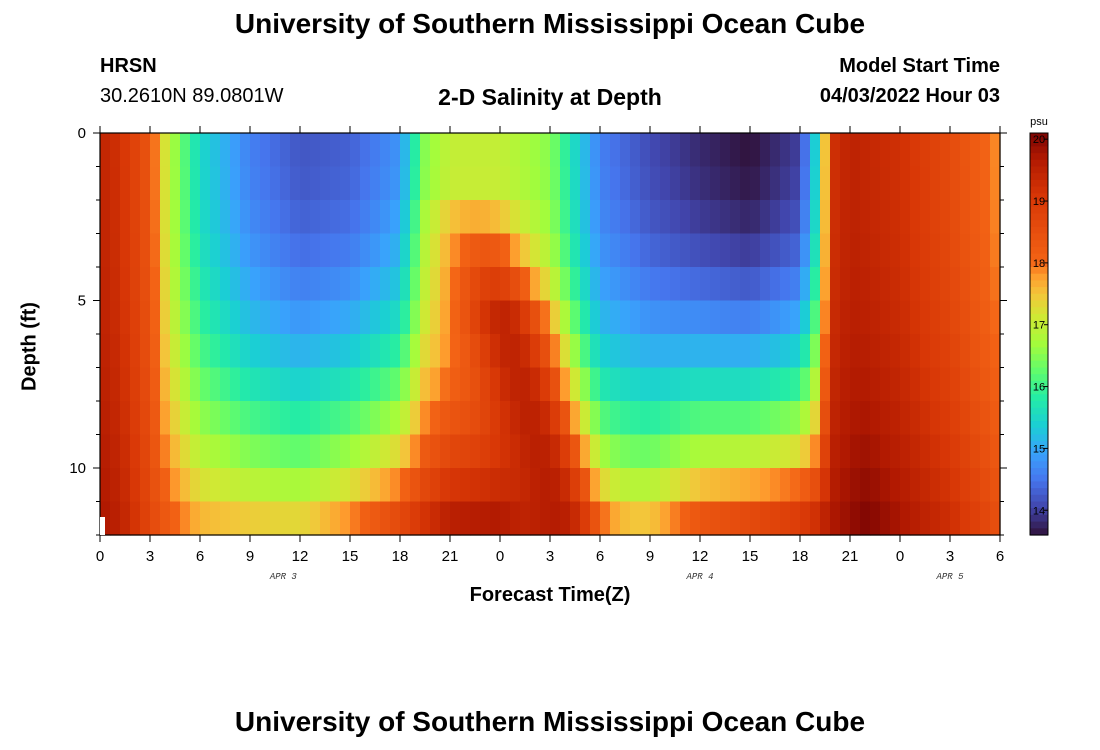 The height and width of the screenshot is (750, 1100). I want to click on colorbar-units: psu, so click(1039, 122).